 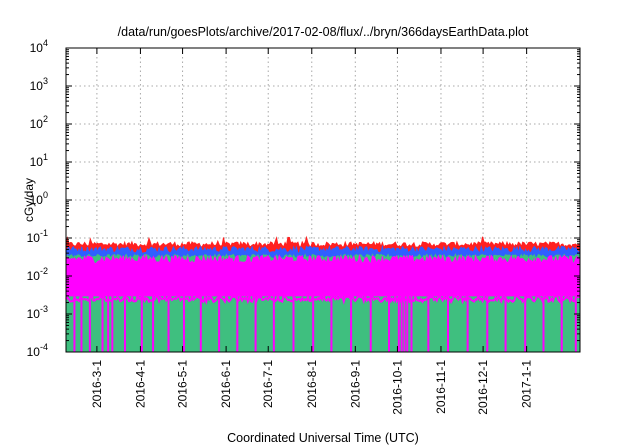 What do you see at coordinates (323, 275) in the screenshot?
I see `series-area` at bounding box center [323, 275].